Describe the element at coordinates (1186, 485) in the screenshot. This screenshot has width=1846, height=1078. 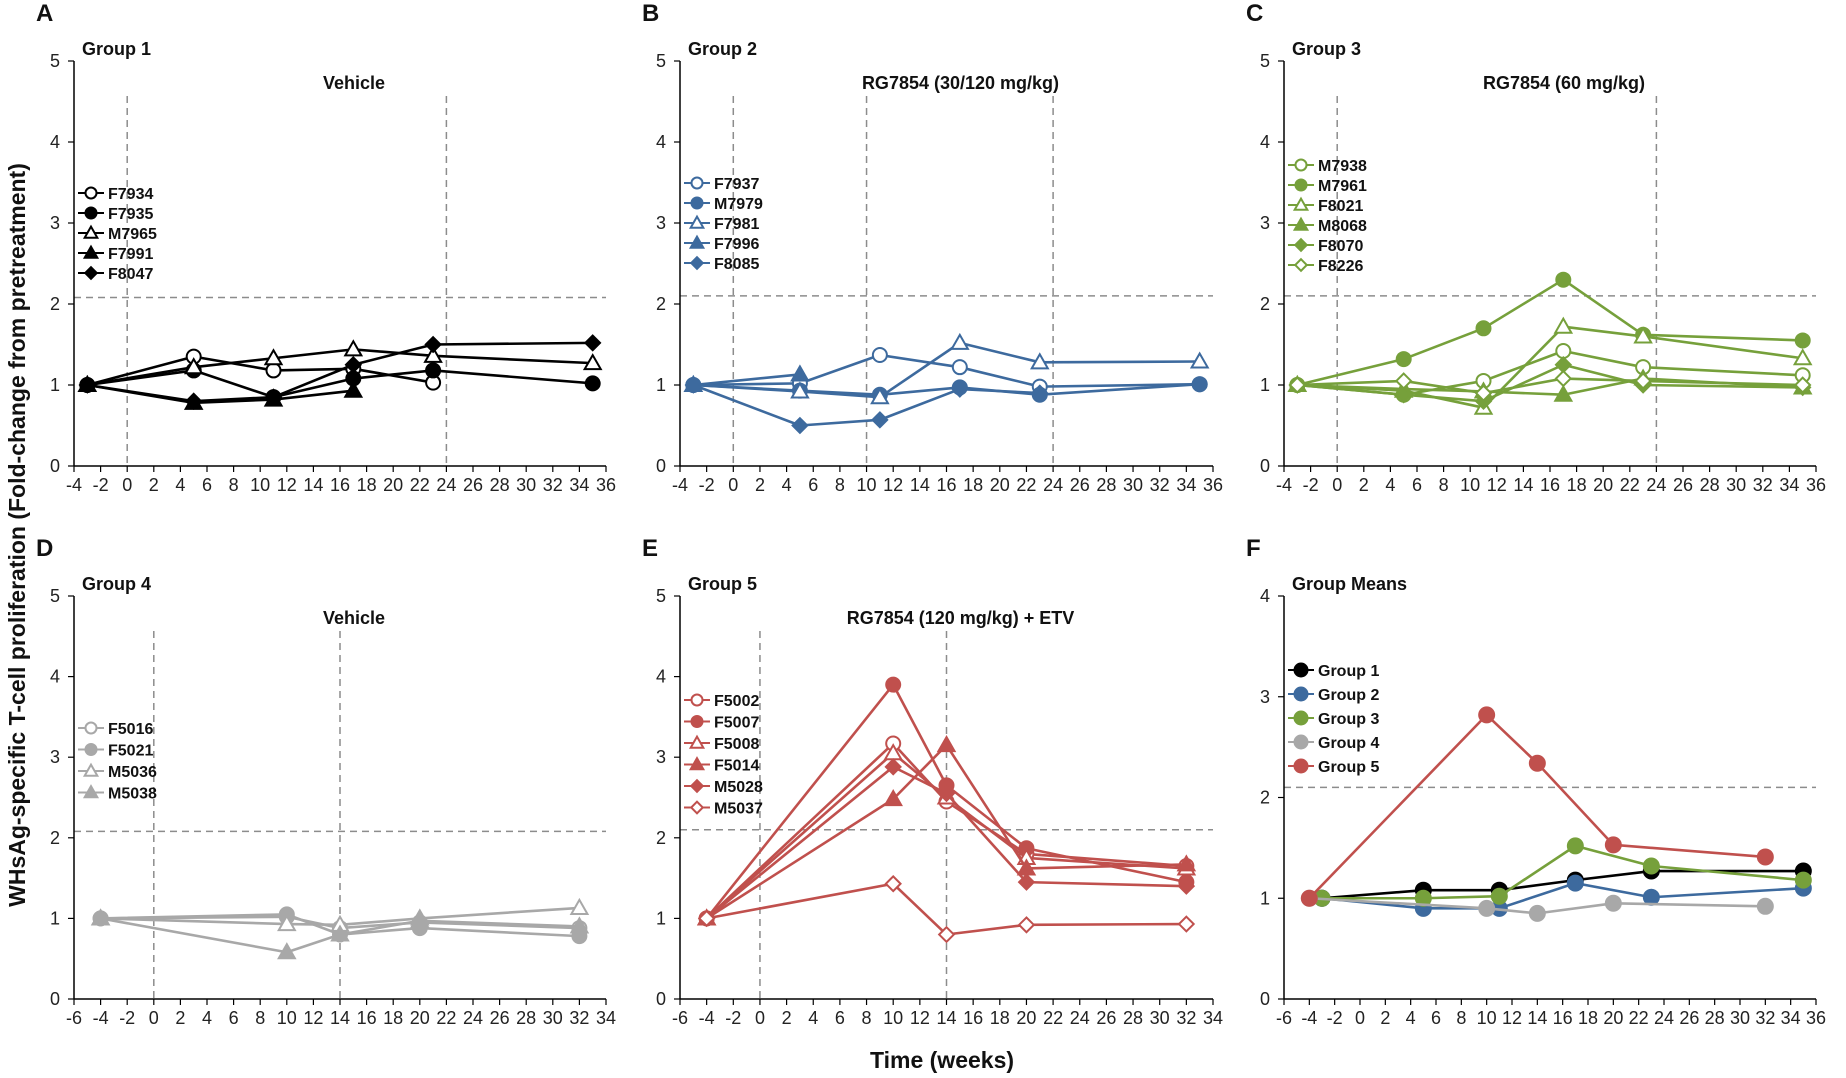
I see `x-tick-label: 34` at that location.